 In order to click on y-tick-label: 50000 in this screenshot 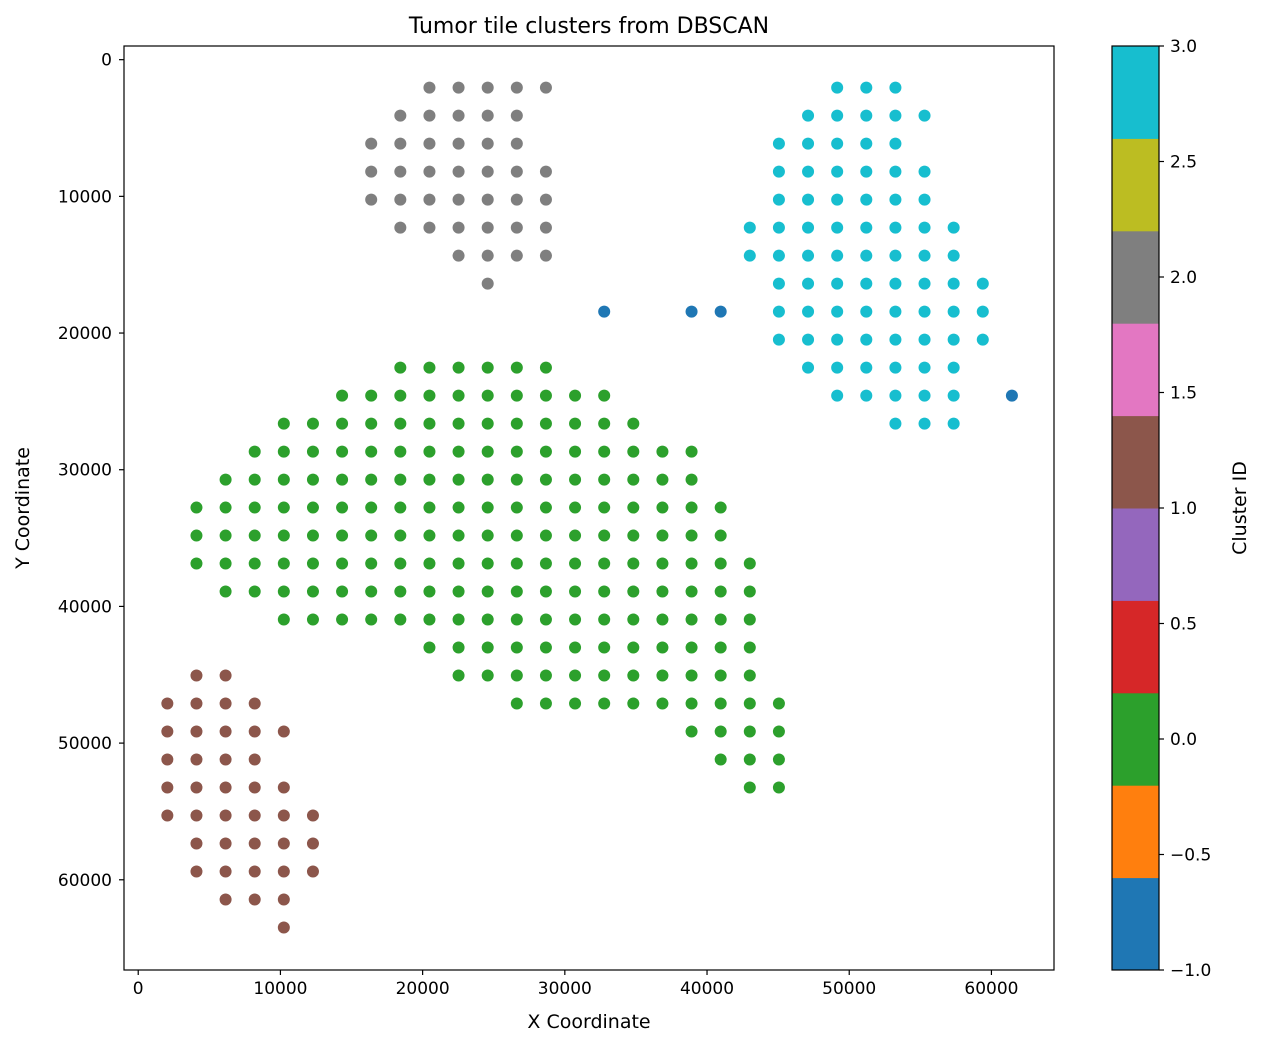, I will do `click(85, 744)`.